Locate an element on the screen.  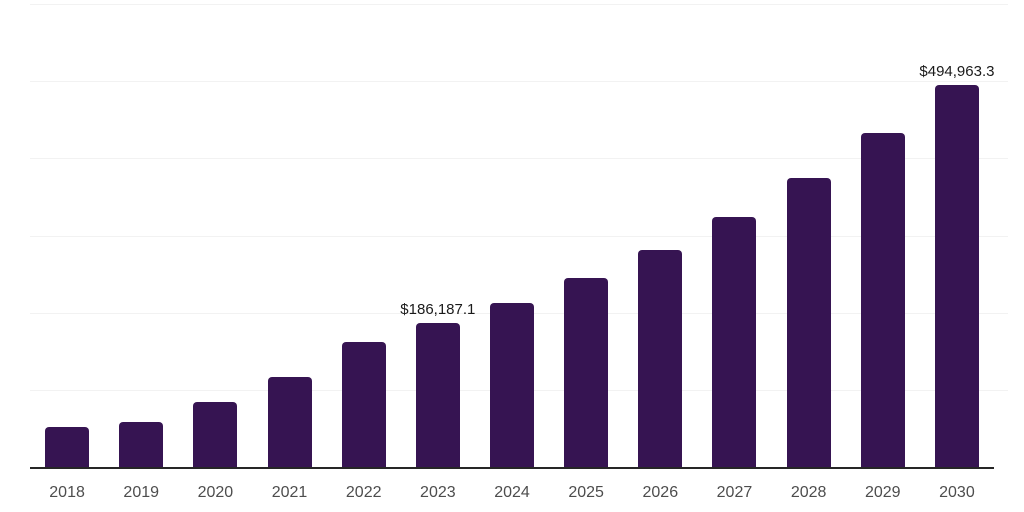
bar-2020 is located at coordinates (215, 434).